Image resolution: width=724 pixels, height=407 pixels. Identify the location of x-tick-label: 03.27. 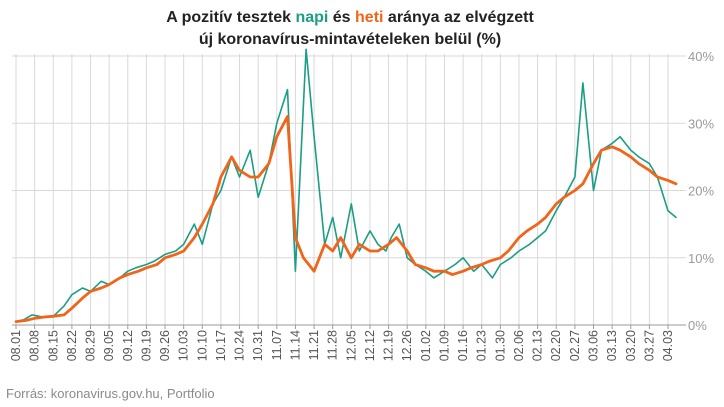
(649, 345).